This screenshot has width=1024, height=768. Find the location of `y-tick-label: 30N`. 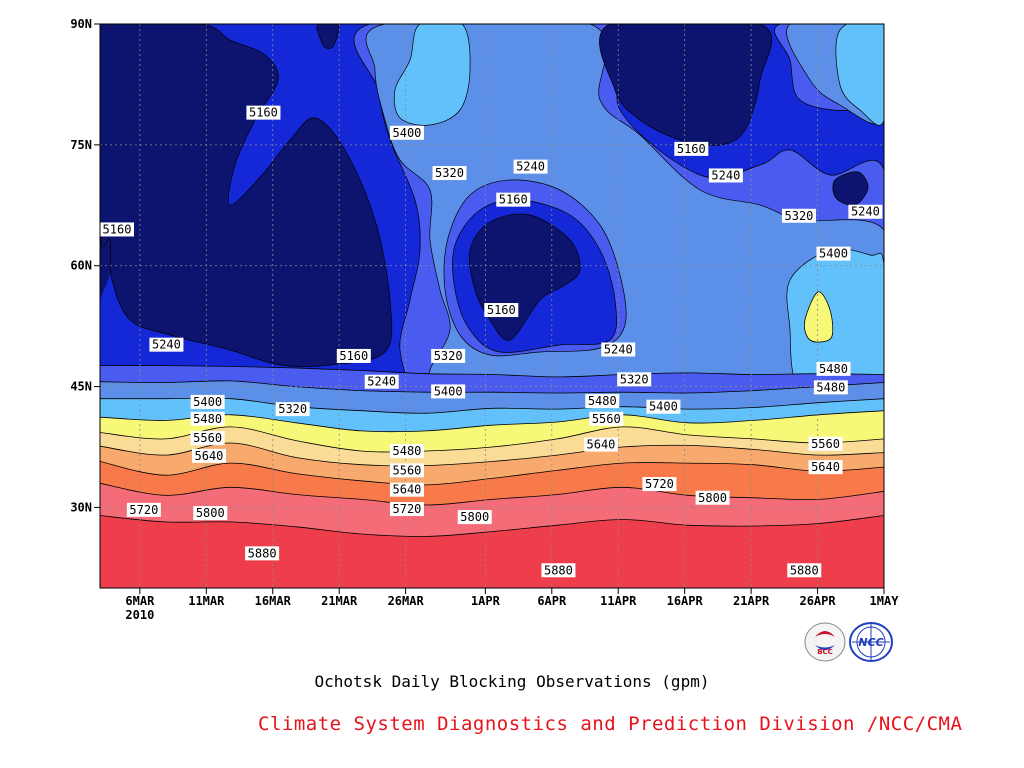

y-tick-label: 30N is located at coordinates (81, 507).